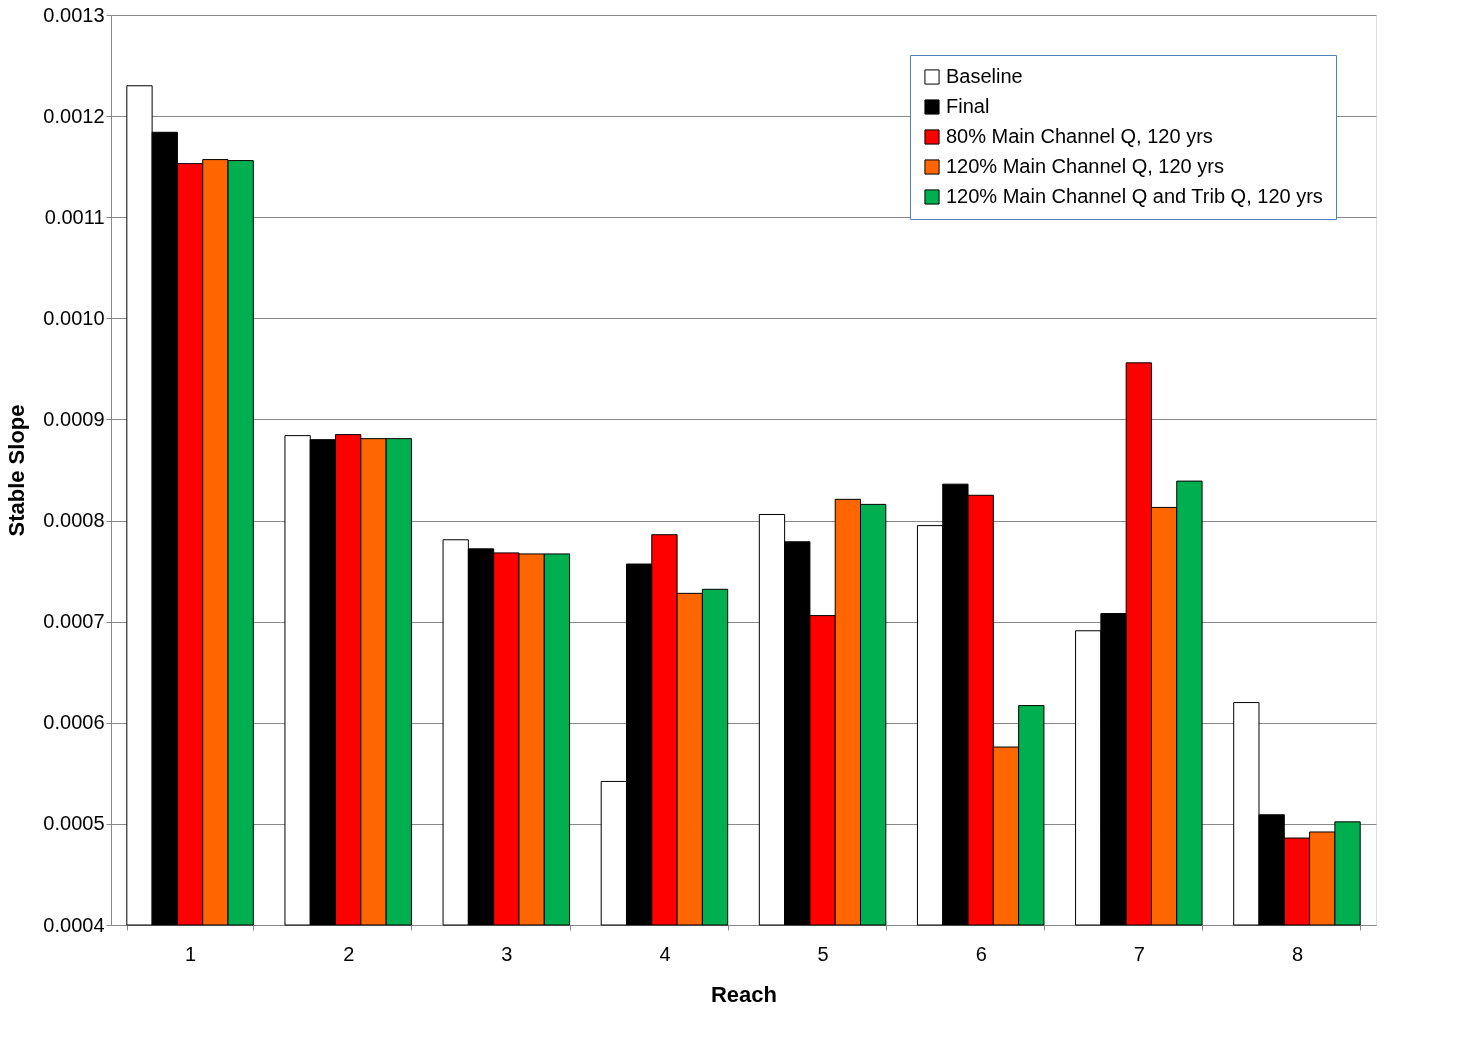  Describe the element at coordinates (74, 924) in the screenshot. I see `y-tick-label: 0.0004` at that location.